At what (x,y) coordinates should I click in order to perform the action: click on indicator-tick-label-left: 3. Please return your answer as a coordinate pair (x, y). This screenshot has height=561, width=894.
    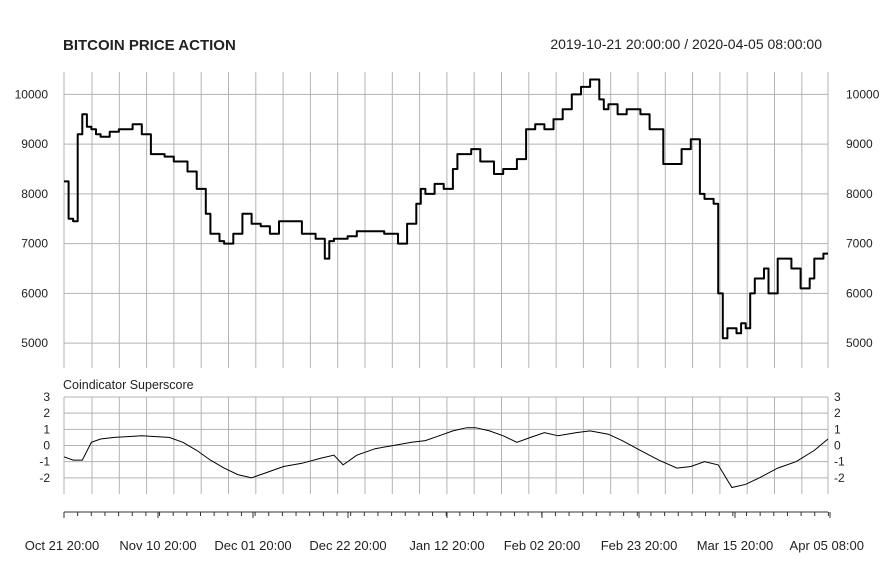
    Looking at the image, I should click on (46, 397).